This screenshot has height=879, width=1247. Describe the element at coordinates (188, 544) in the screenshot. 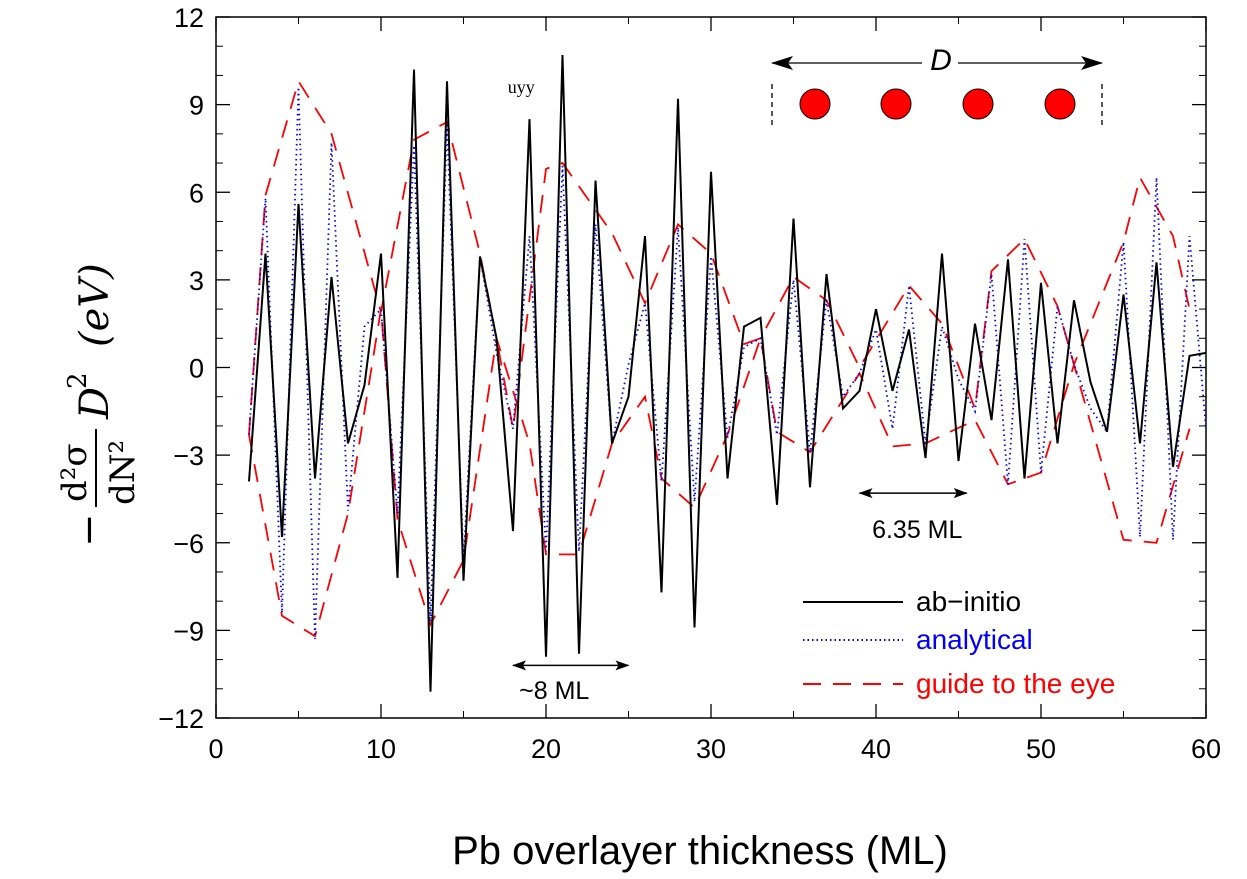

I see `y-tick-label: −6` at that location.